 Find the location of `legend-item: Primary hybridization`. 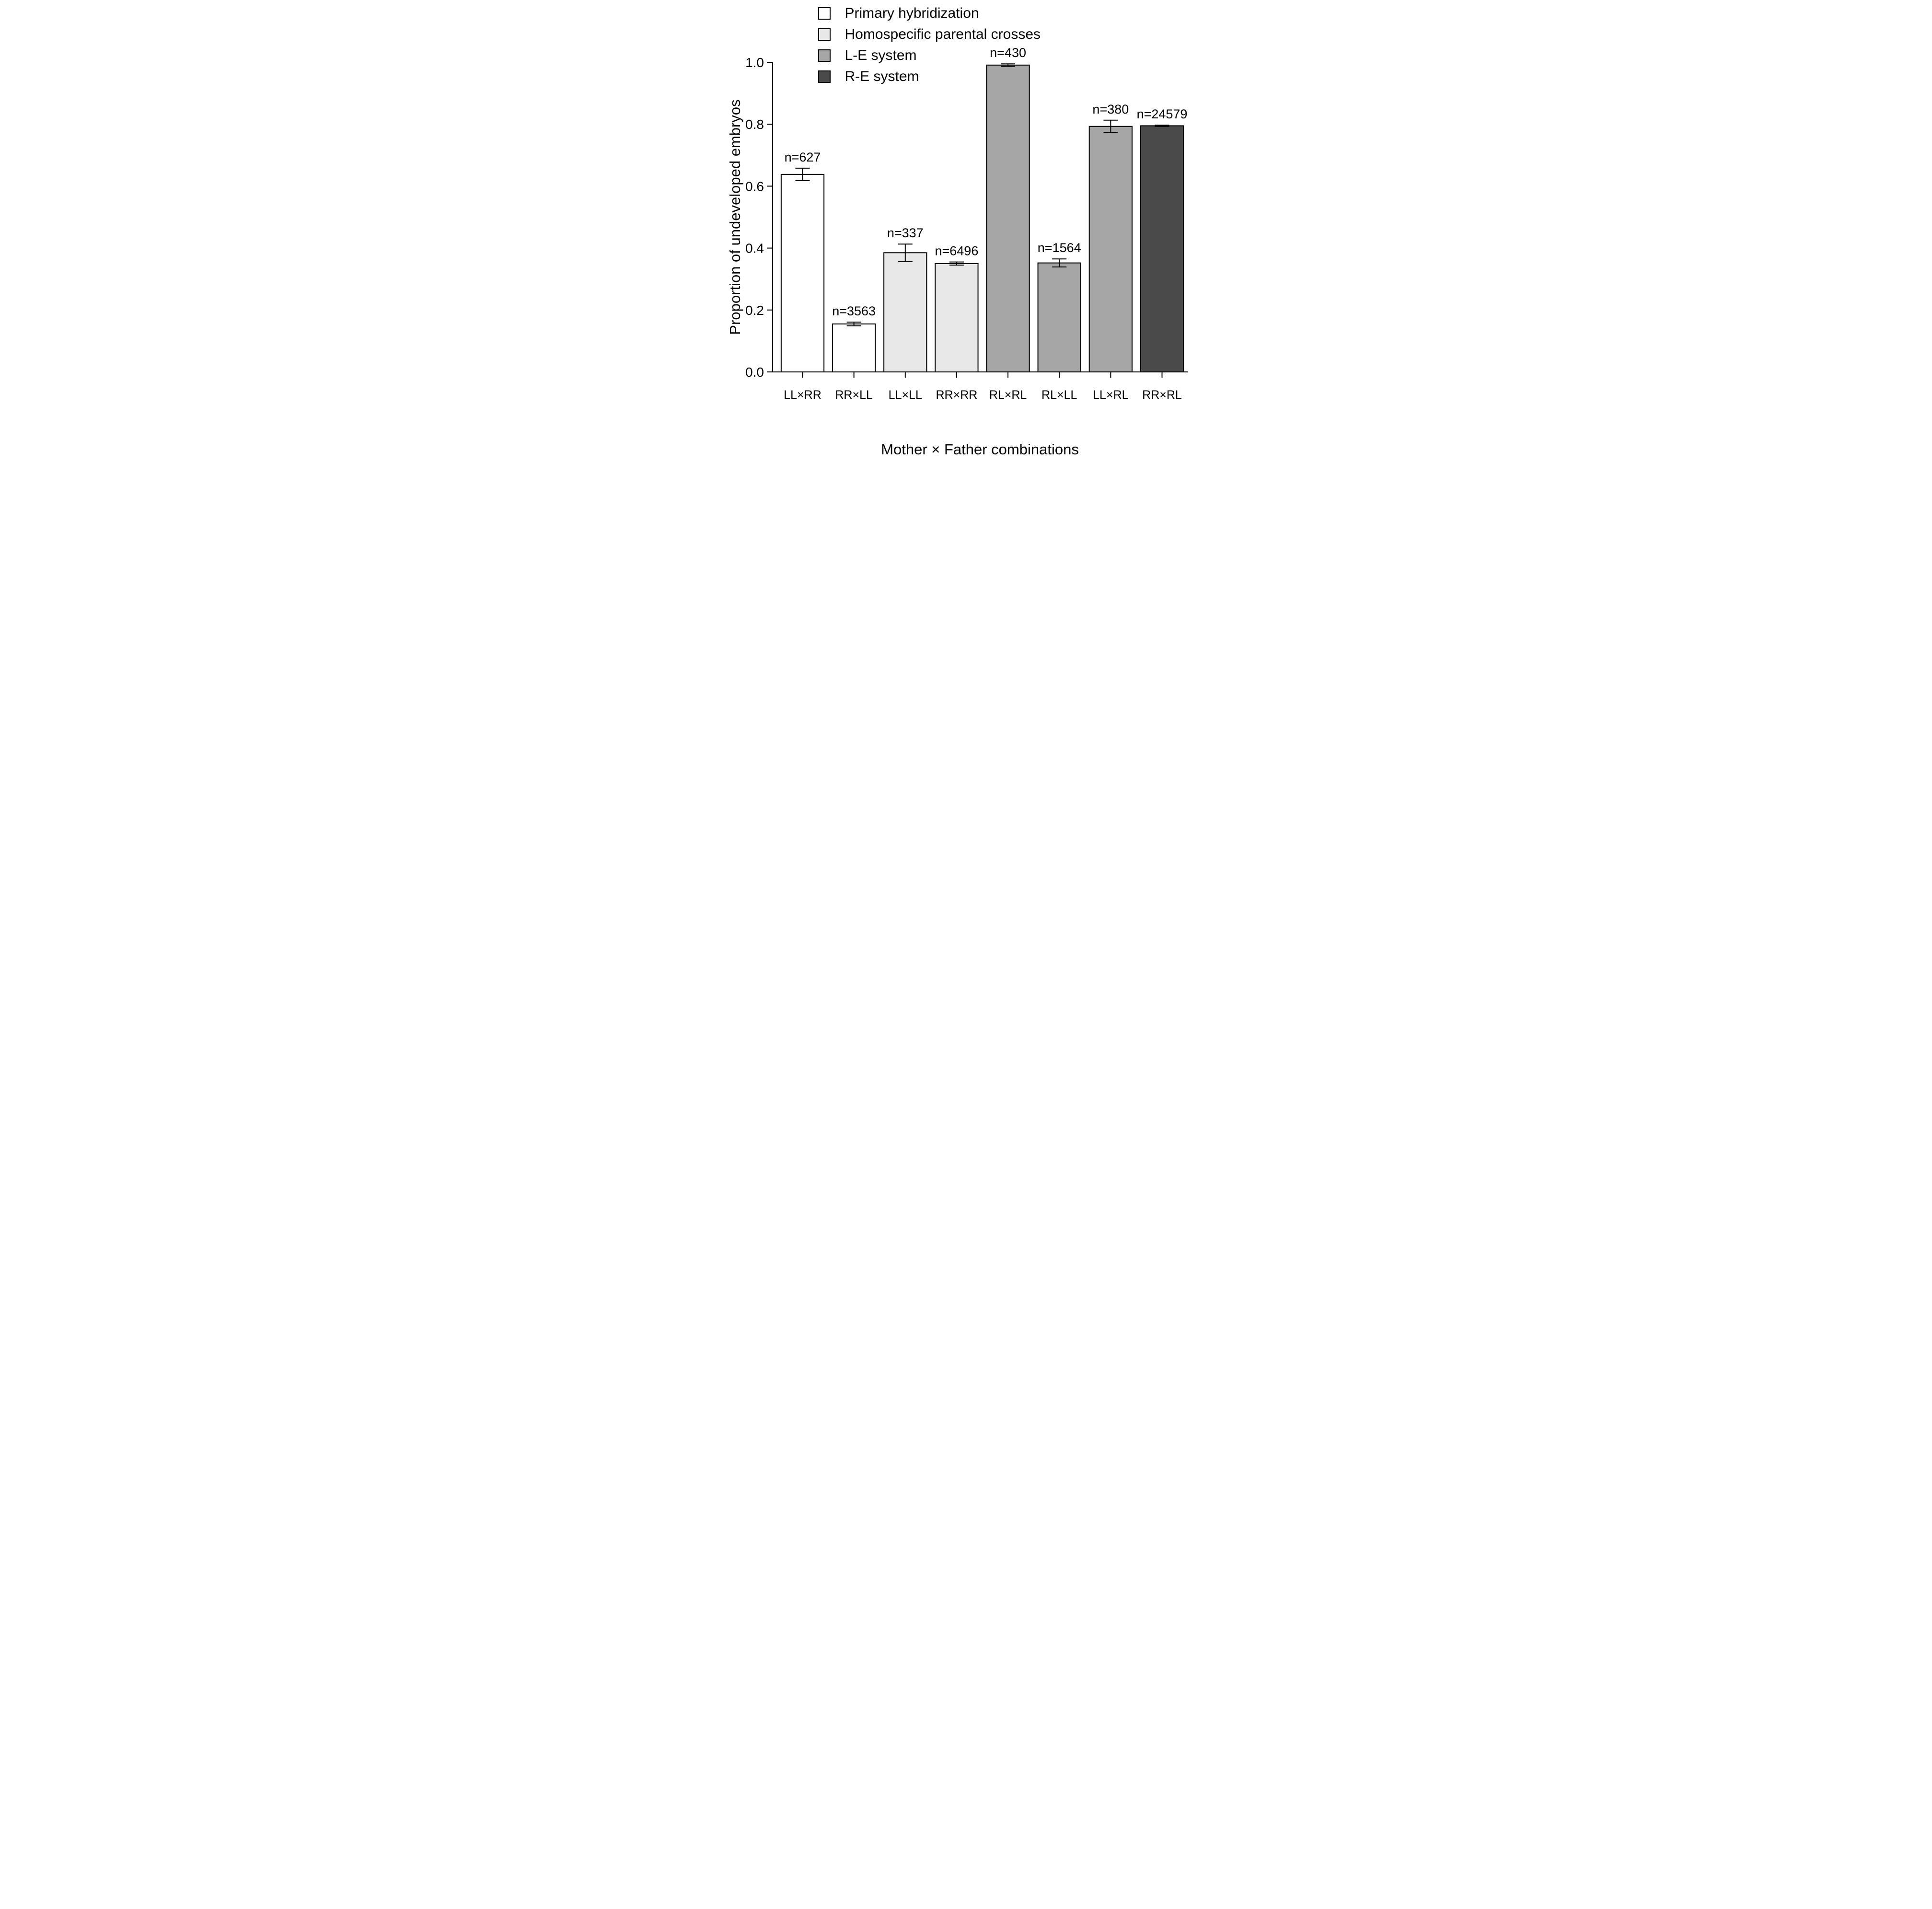

legend-item: Primary hybridization is located at coordinates (930, 13).